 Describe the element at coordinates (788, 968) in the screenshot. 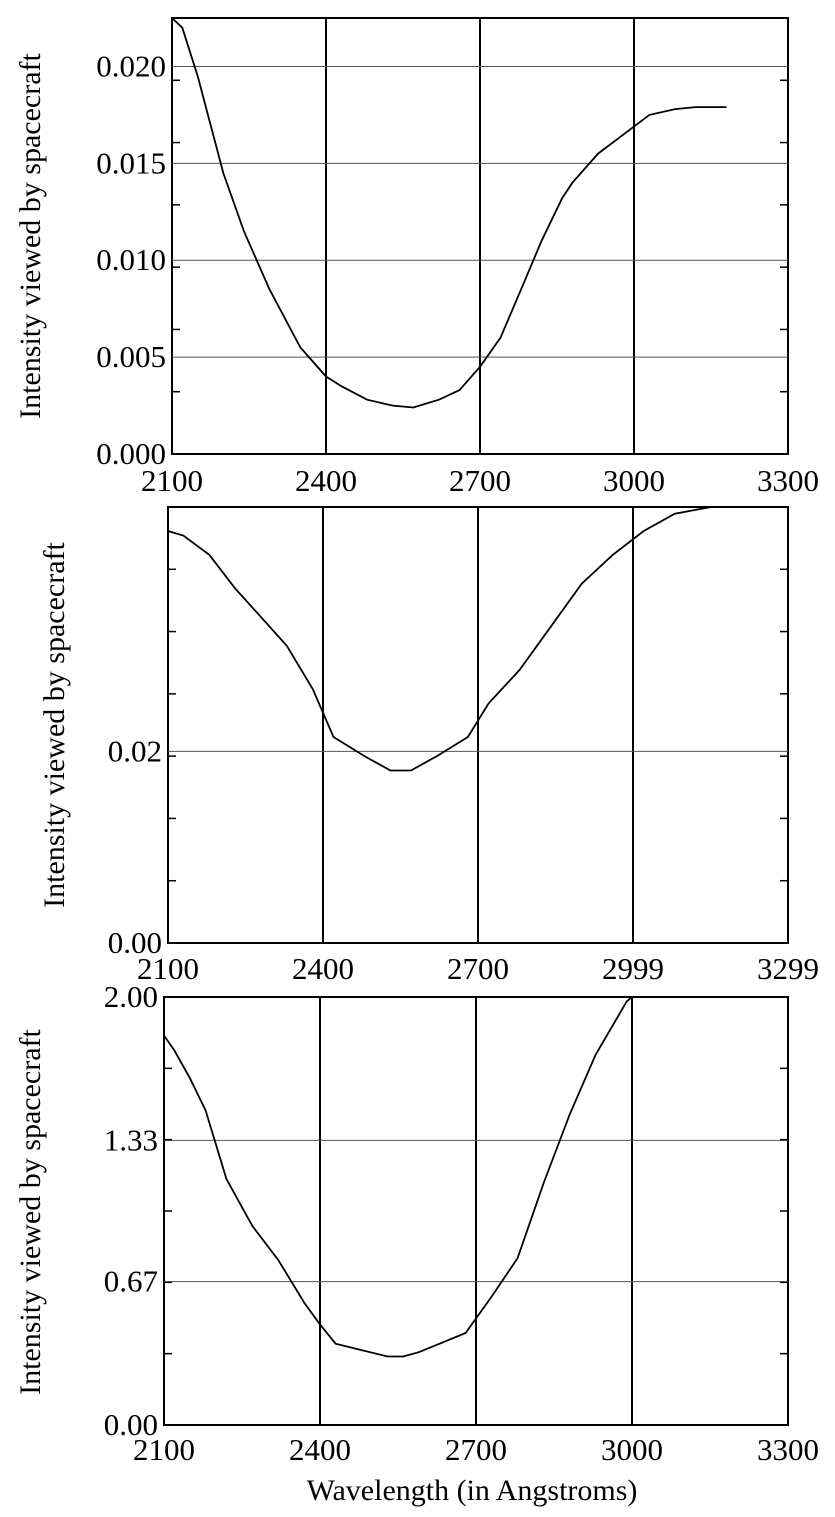

I see `x-tick-label: 3299` at that location.